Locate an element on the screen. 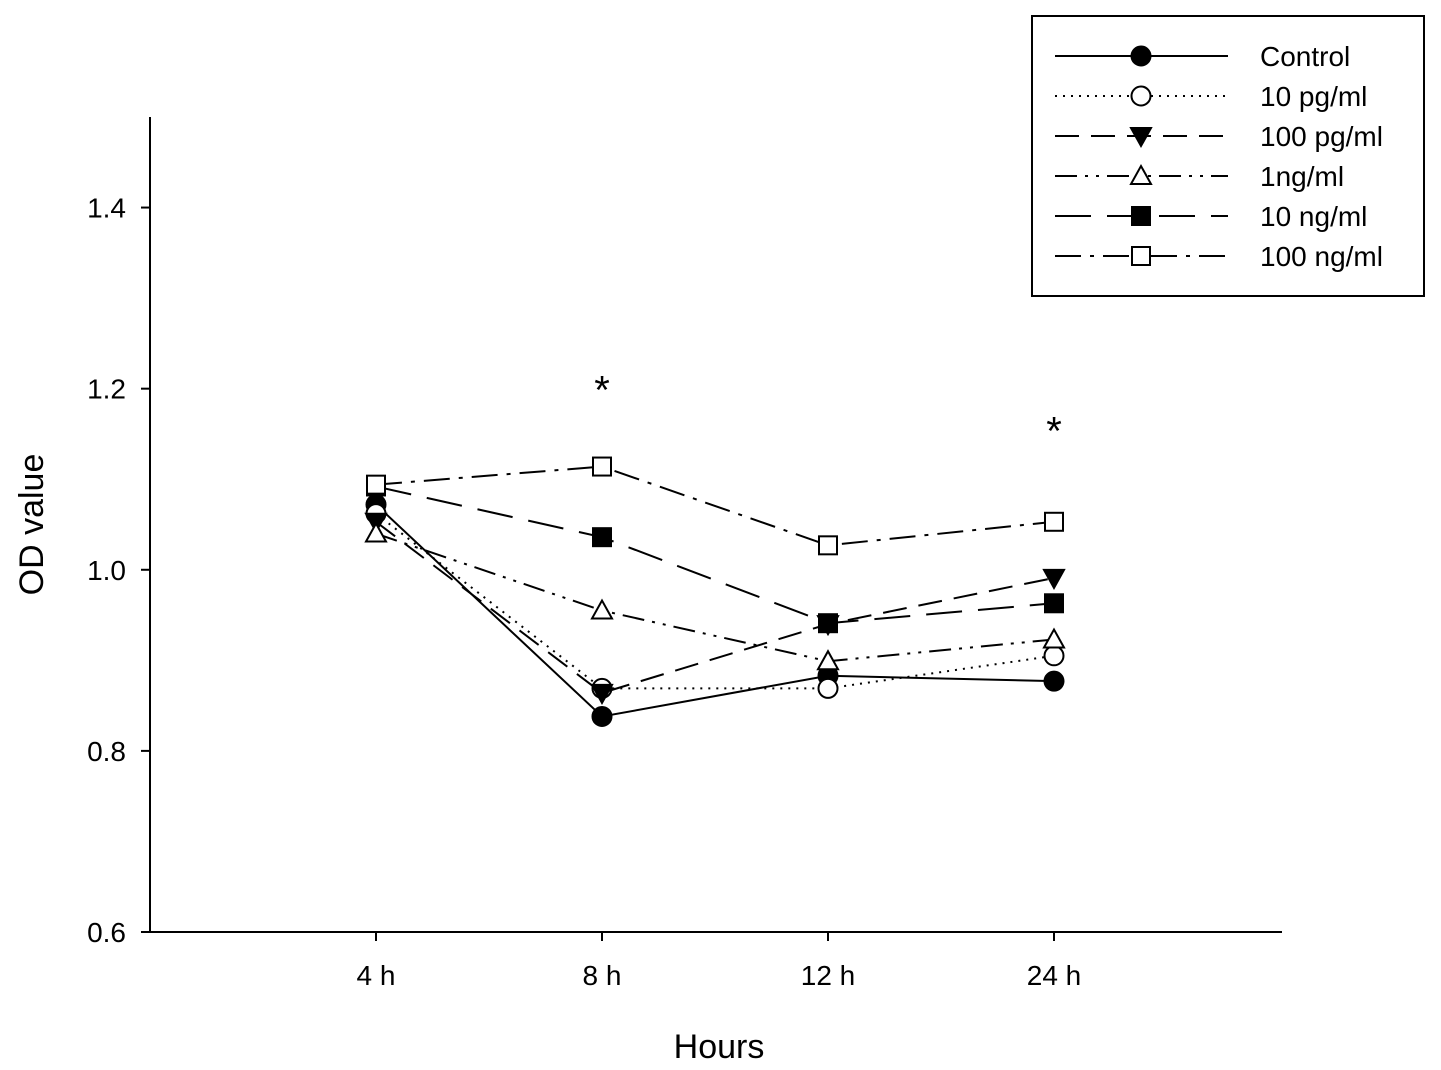 The width and height of the screenshot is (1441, 1070). y-tick-label: 1.4 is located at coordinates (106, 208).